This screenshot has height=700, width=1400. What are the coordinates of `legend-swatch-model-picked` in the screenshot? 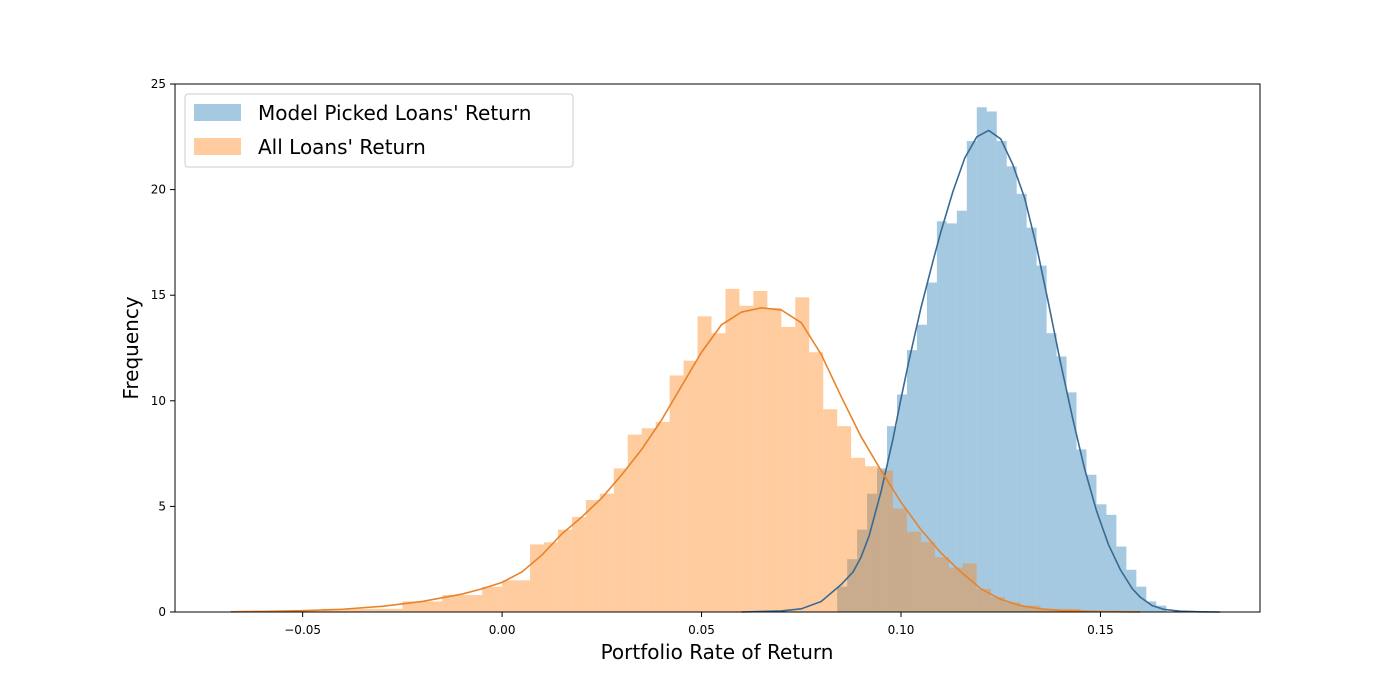 It's located at (217, 112).